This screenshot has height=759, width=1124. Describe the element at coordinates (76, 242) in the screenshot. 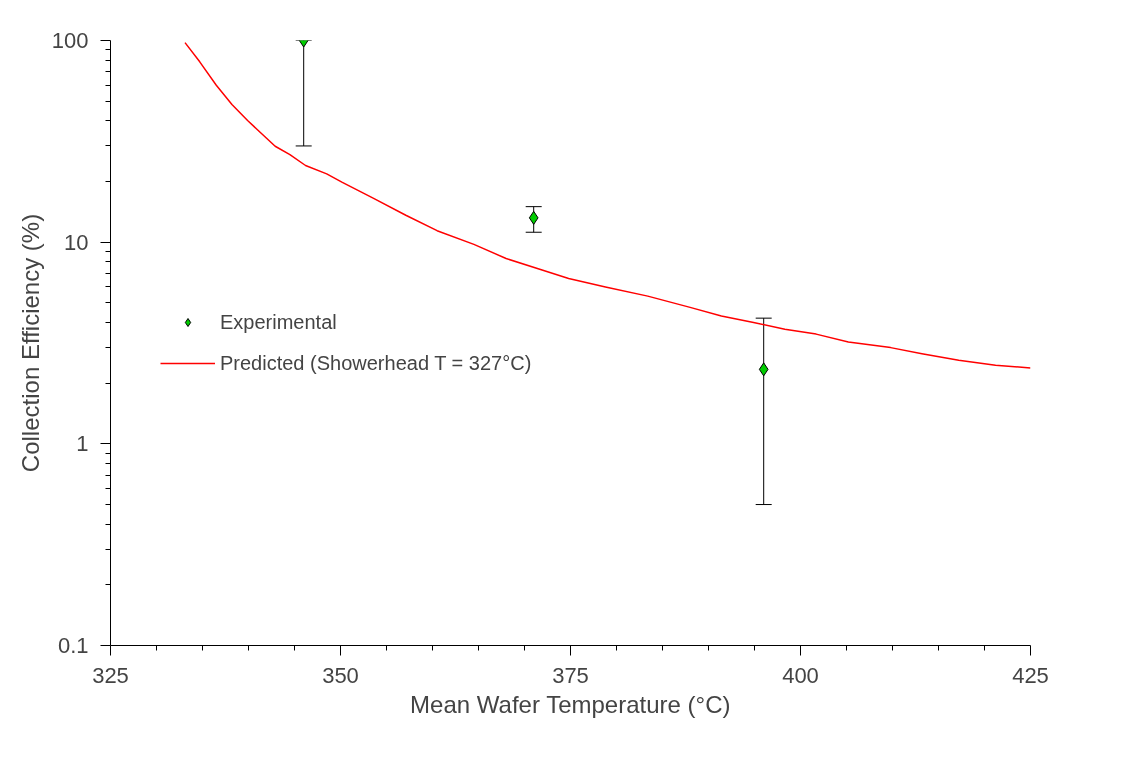

I see `y-tick-label: 10` at that location.